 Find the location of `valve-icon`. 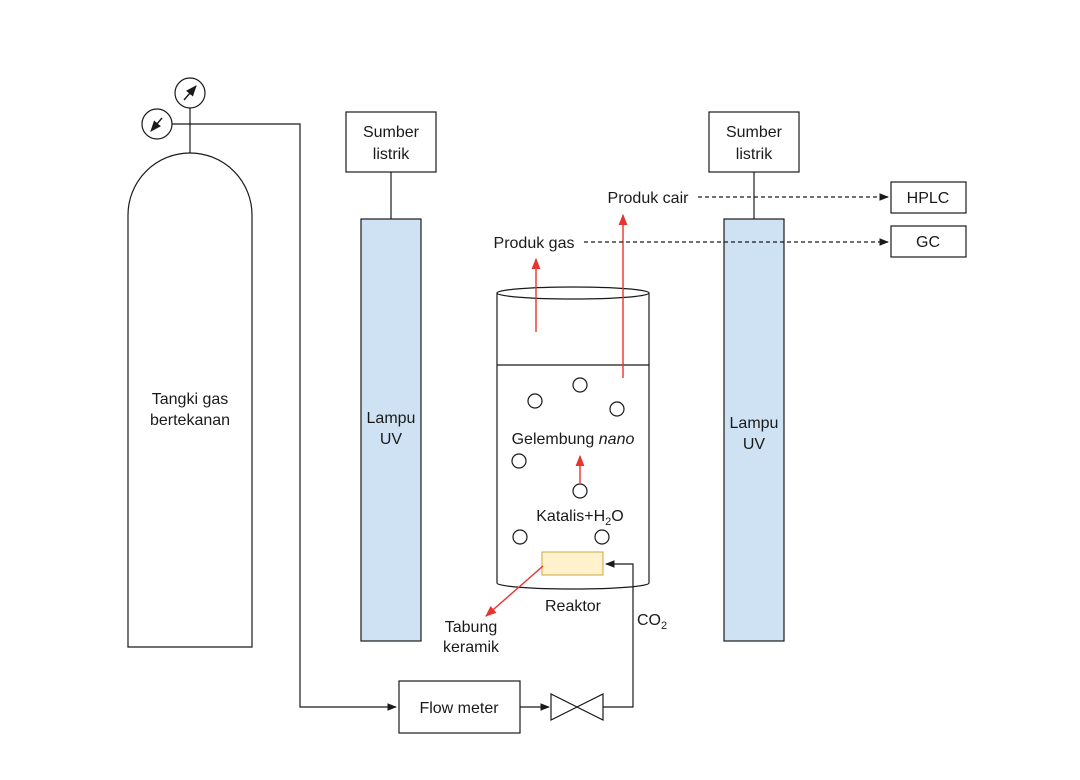

valve-icon is located at coordinates (577, 707).